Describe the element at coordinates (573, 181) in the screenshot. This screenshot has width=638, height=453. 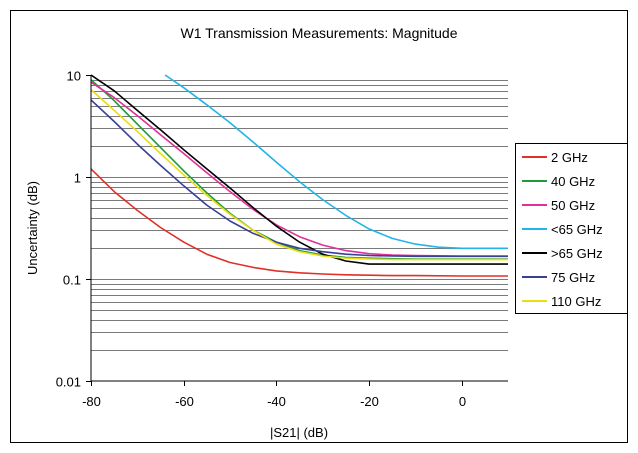
I see `legend-label: 40 GHz` at that location.